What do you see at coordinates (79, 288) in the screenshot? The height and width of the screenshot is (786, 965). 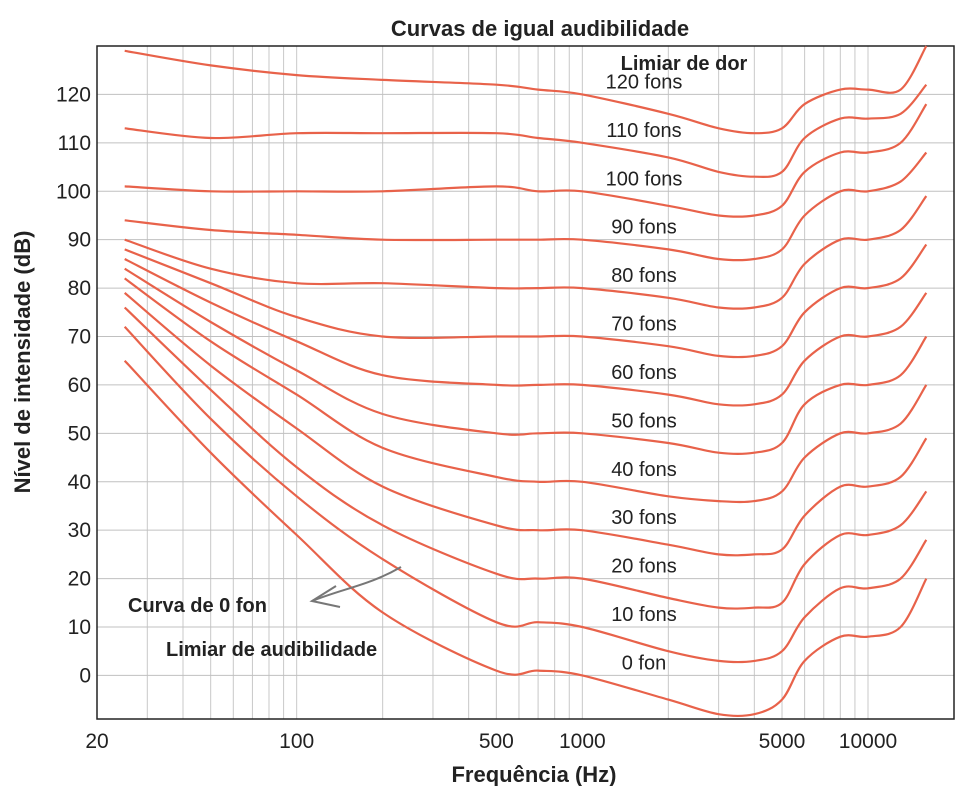 I see `y-tick-label: 80` at bounding box center [79, 288].